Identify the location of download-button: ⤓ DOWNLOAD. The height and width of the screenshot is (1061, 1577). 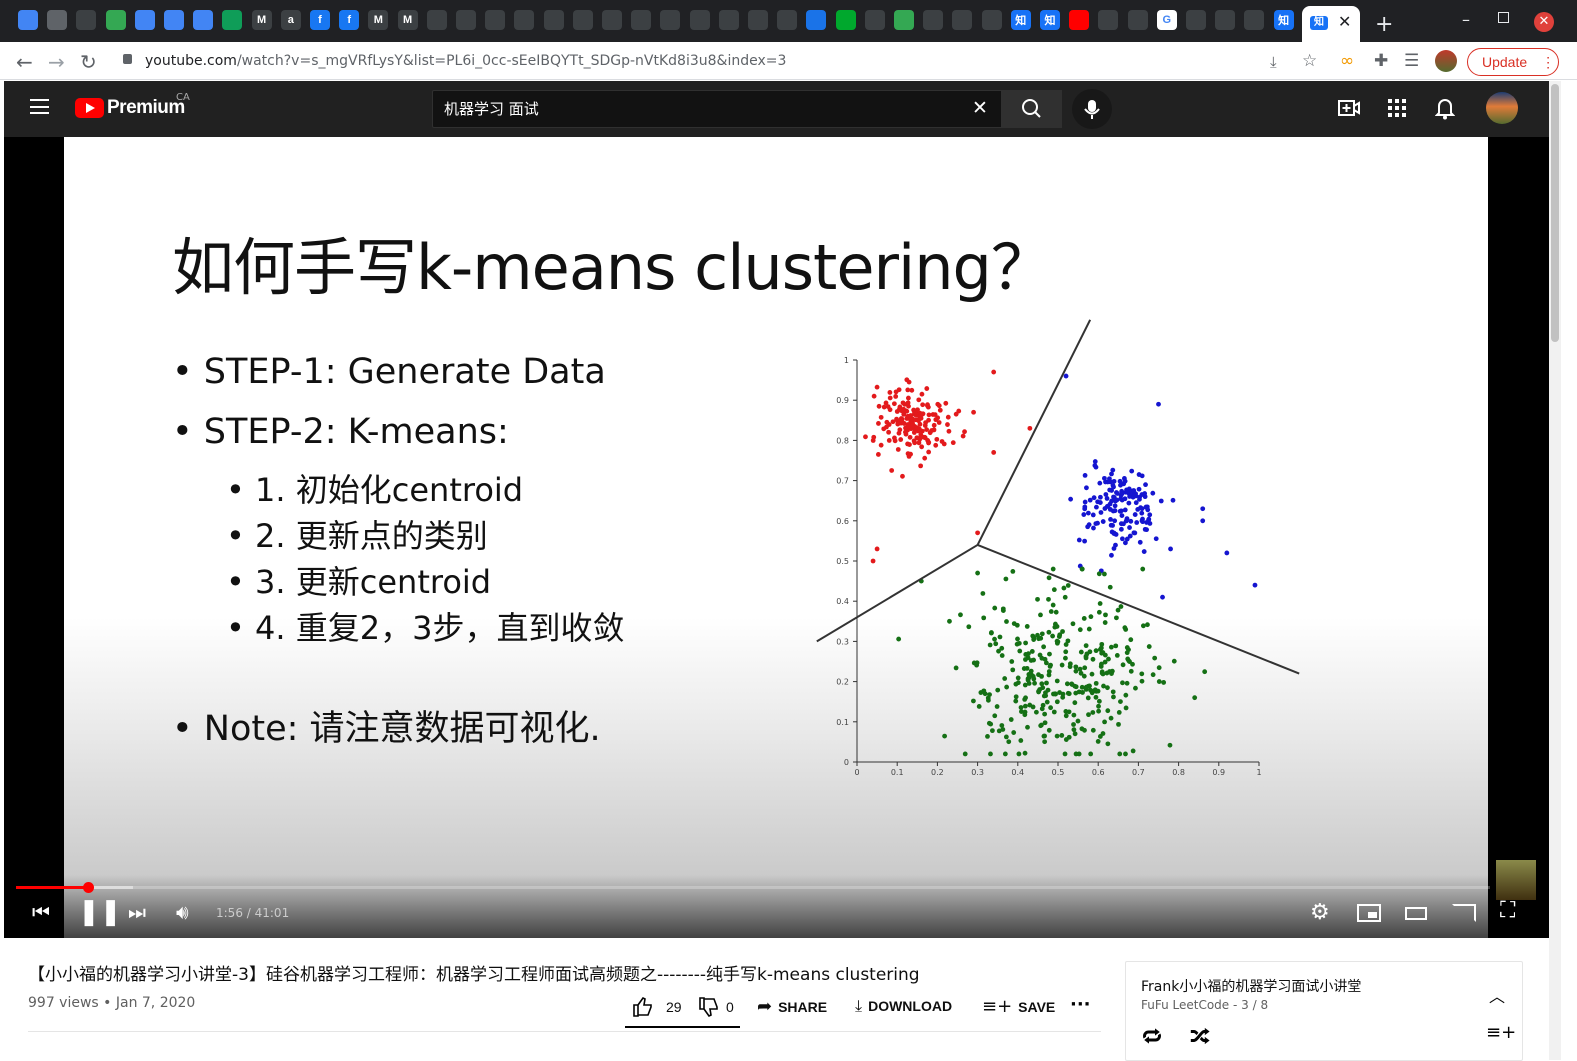
(904, 1005).